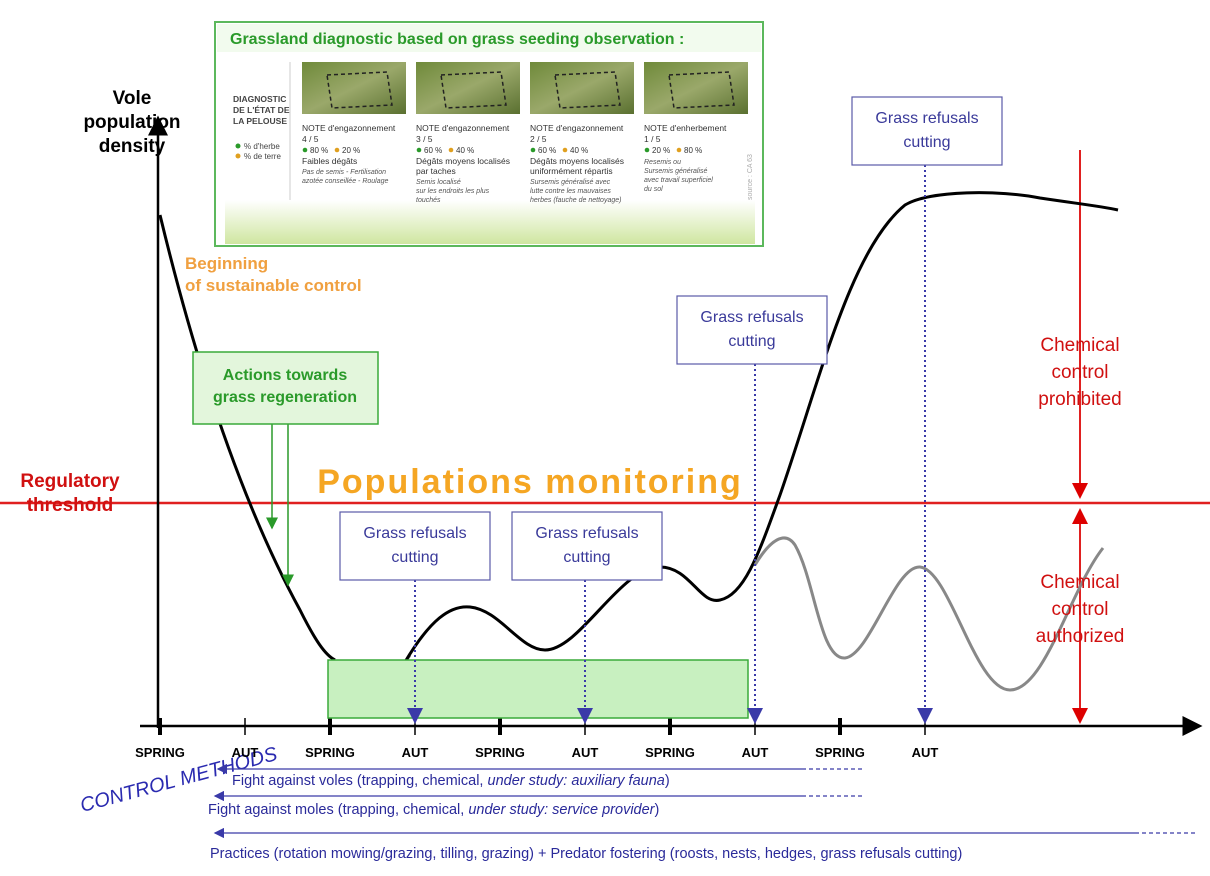 The width and height of the screenshot is (1210, 876). Describe the element at coordinates (490, 222) in the screenshot. I see `grass-band` at that location.